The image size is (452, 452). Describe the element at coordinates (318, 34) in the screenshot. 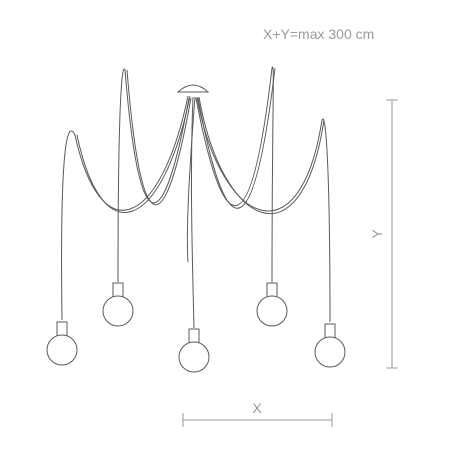

I see `spec-text: X+Y=max 300 cm` at that location.